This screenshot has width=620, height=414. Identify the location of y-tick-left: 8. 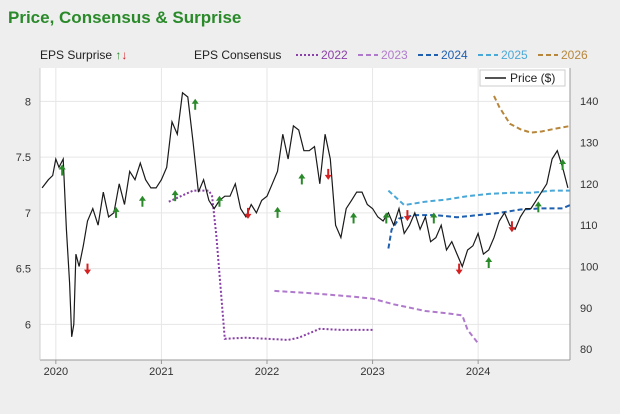
(28, 102).